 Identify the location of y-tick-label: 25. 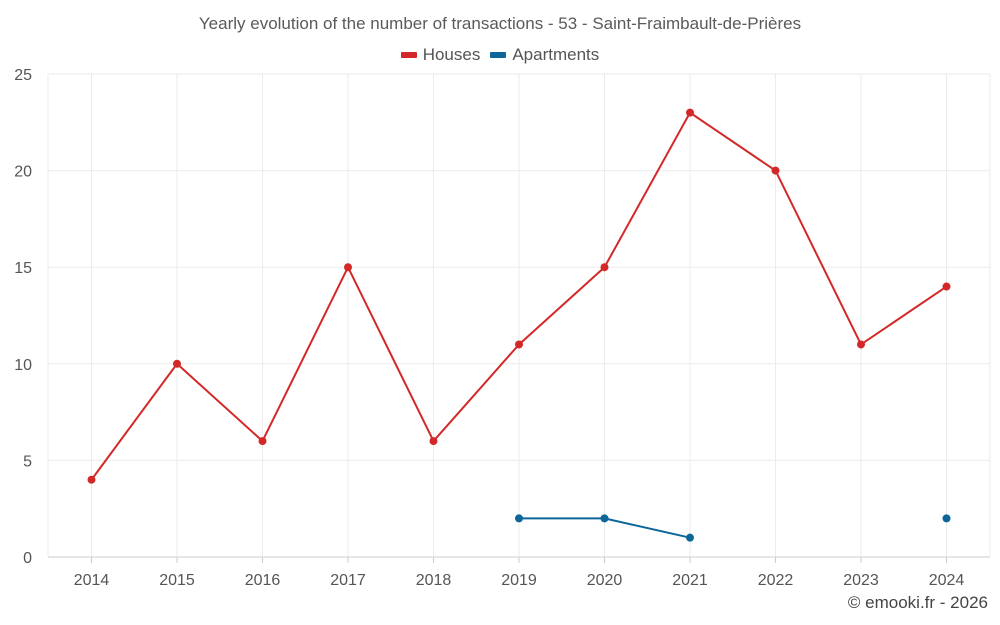
(23, 75).